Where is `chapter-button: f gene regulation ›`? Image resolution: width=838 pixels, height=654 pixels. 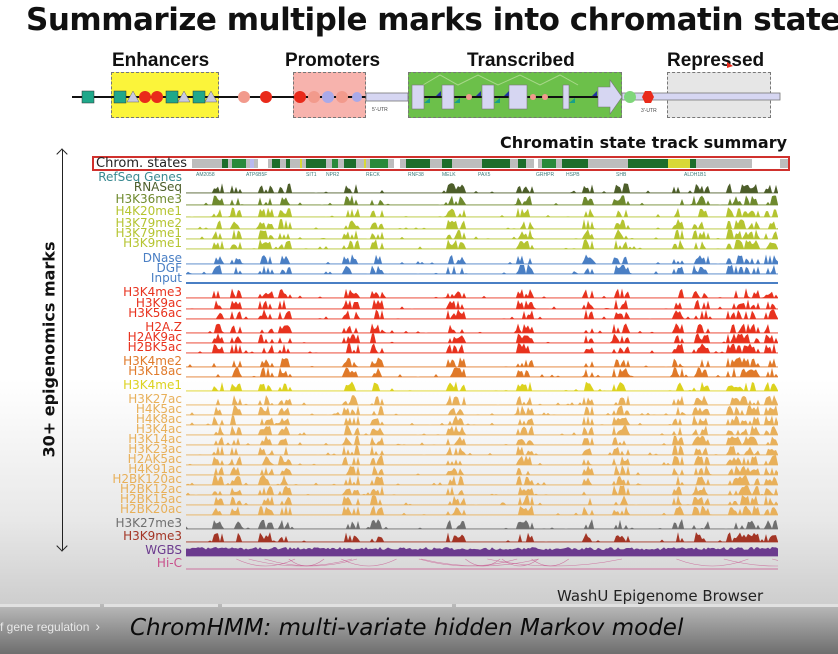 chapter-button: f gene regulation › is located at coordinates (50, 626).